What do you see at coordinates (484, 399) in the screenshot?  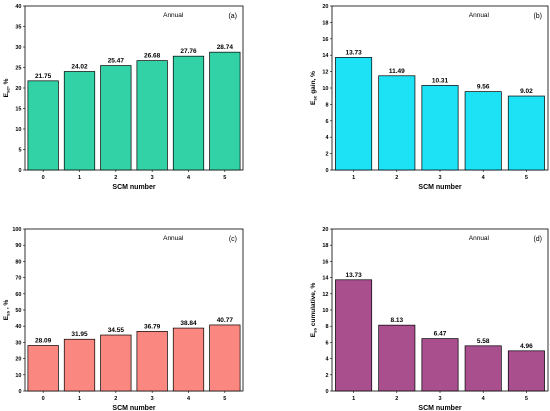 I see `x-tick-label-d: 4` at bounding box center [484, 399].